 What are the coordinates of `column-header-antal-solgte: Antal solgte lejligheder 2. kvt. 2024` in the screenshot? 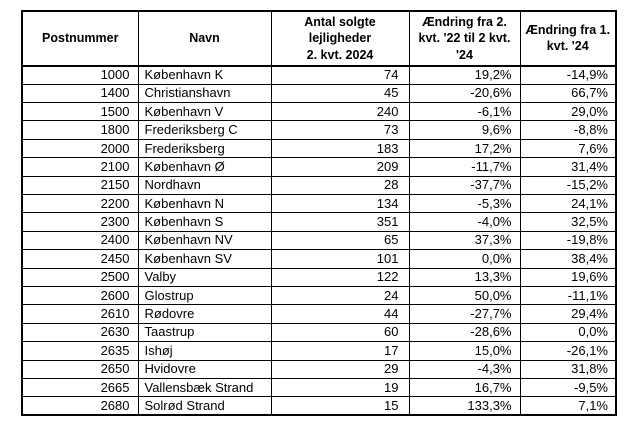 It's located at (340, 38).